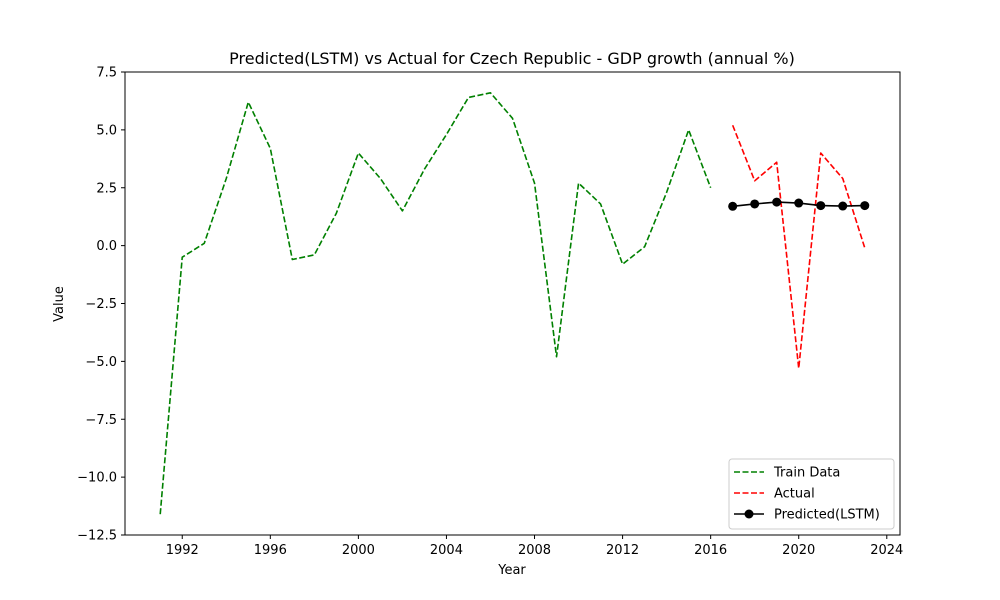 This screenshot has height=600, width=1000. What do you see at coordinates (97, 536) in the screenshot?
I see `y-tick-label: −12.5` at bounding box center [97, 536].